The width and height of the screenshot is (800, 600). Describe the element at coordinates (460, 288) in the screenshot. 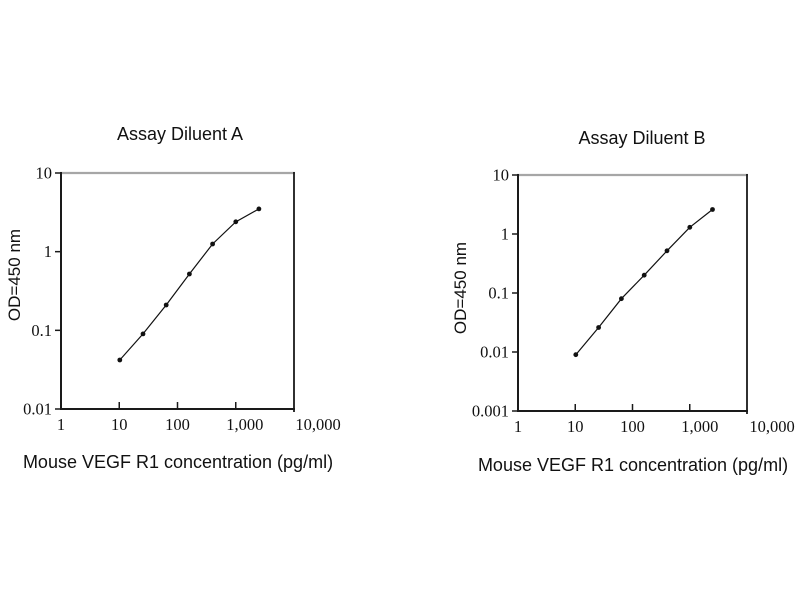

I see `chart-b-y-axis-label: OD=450 nm` at that location.